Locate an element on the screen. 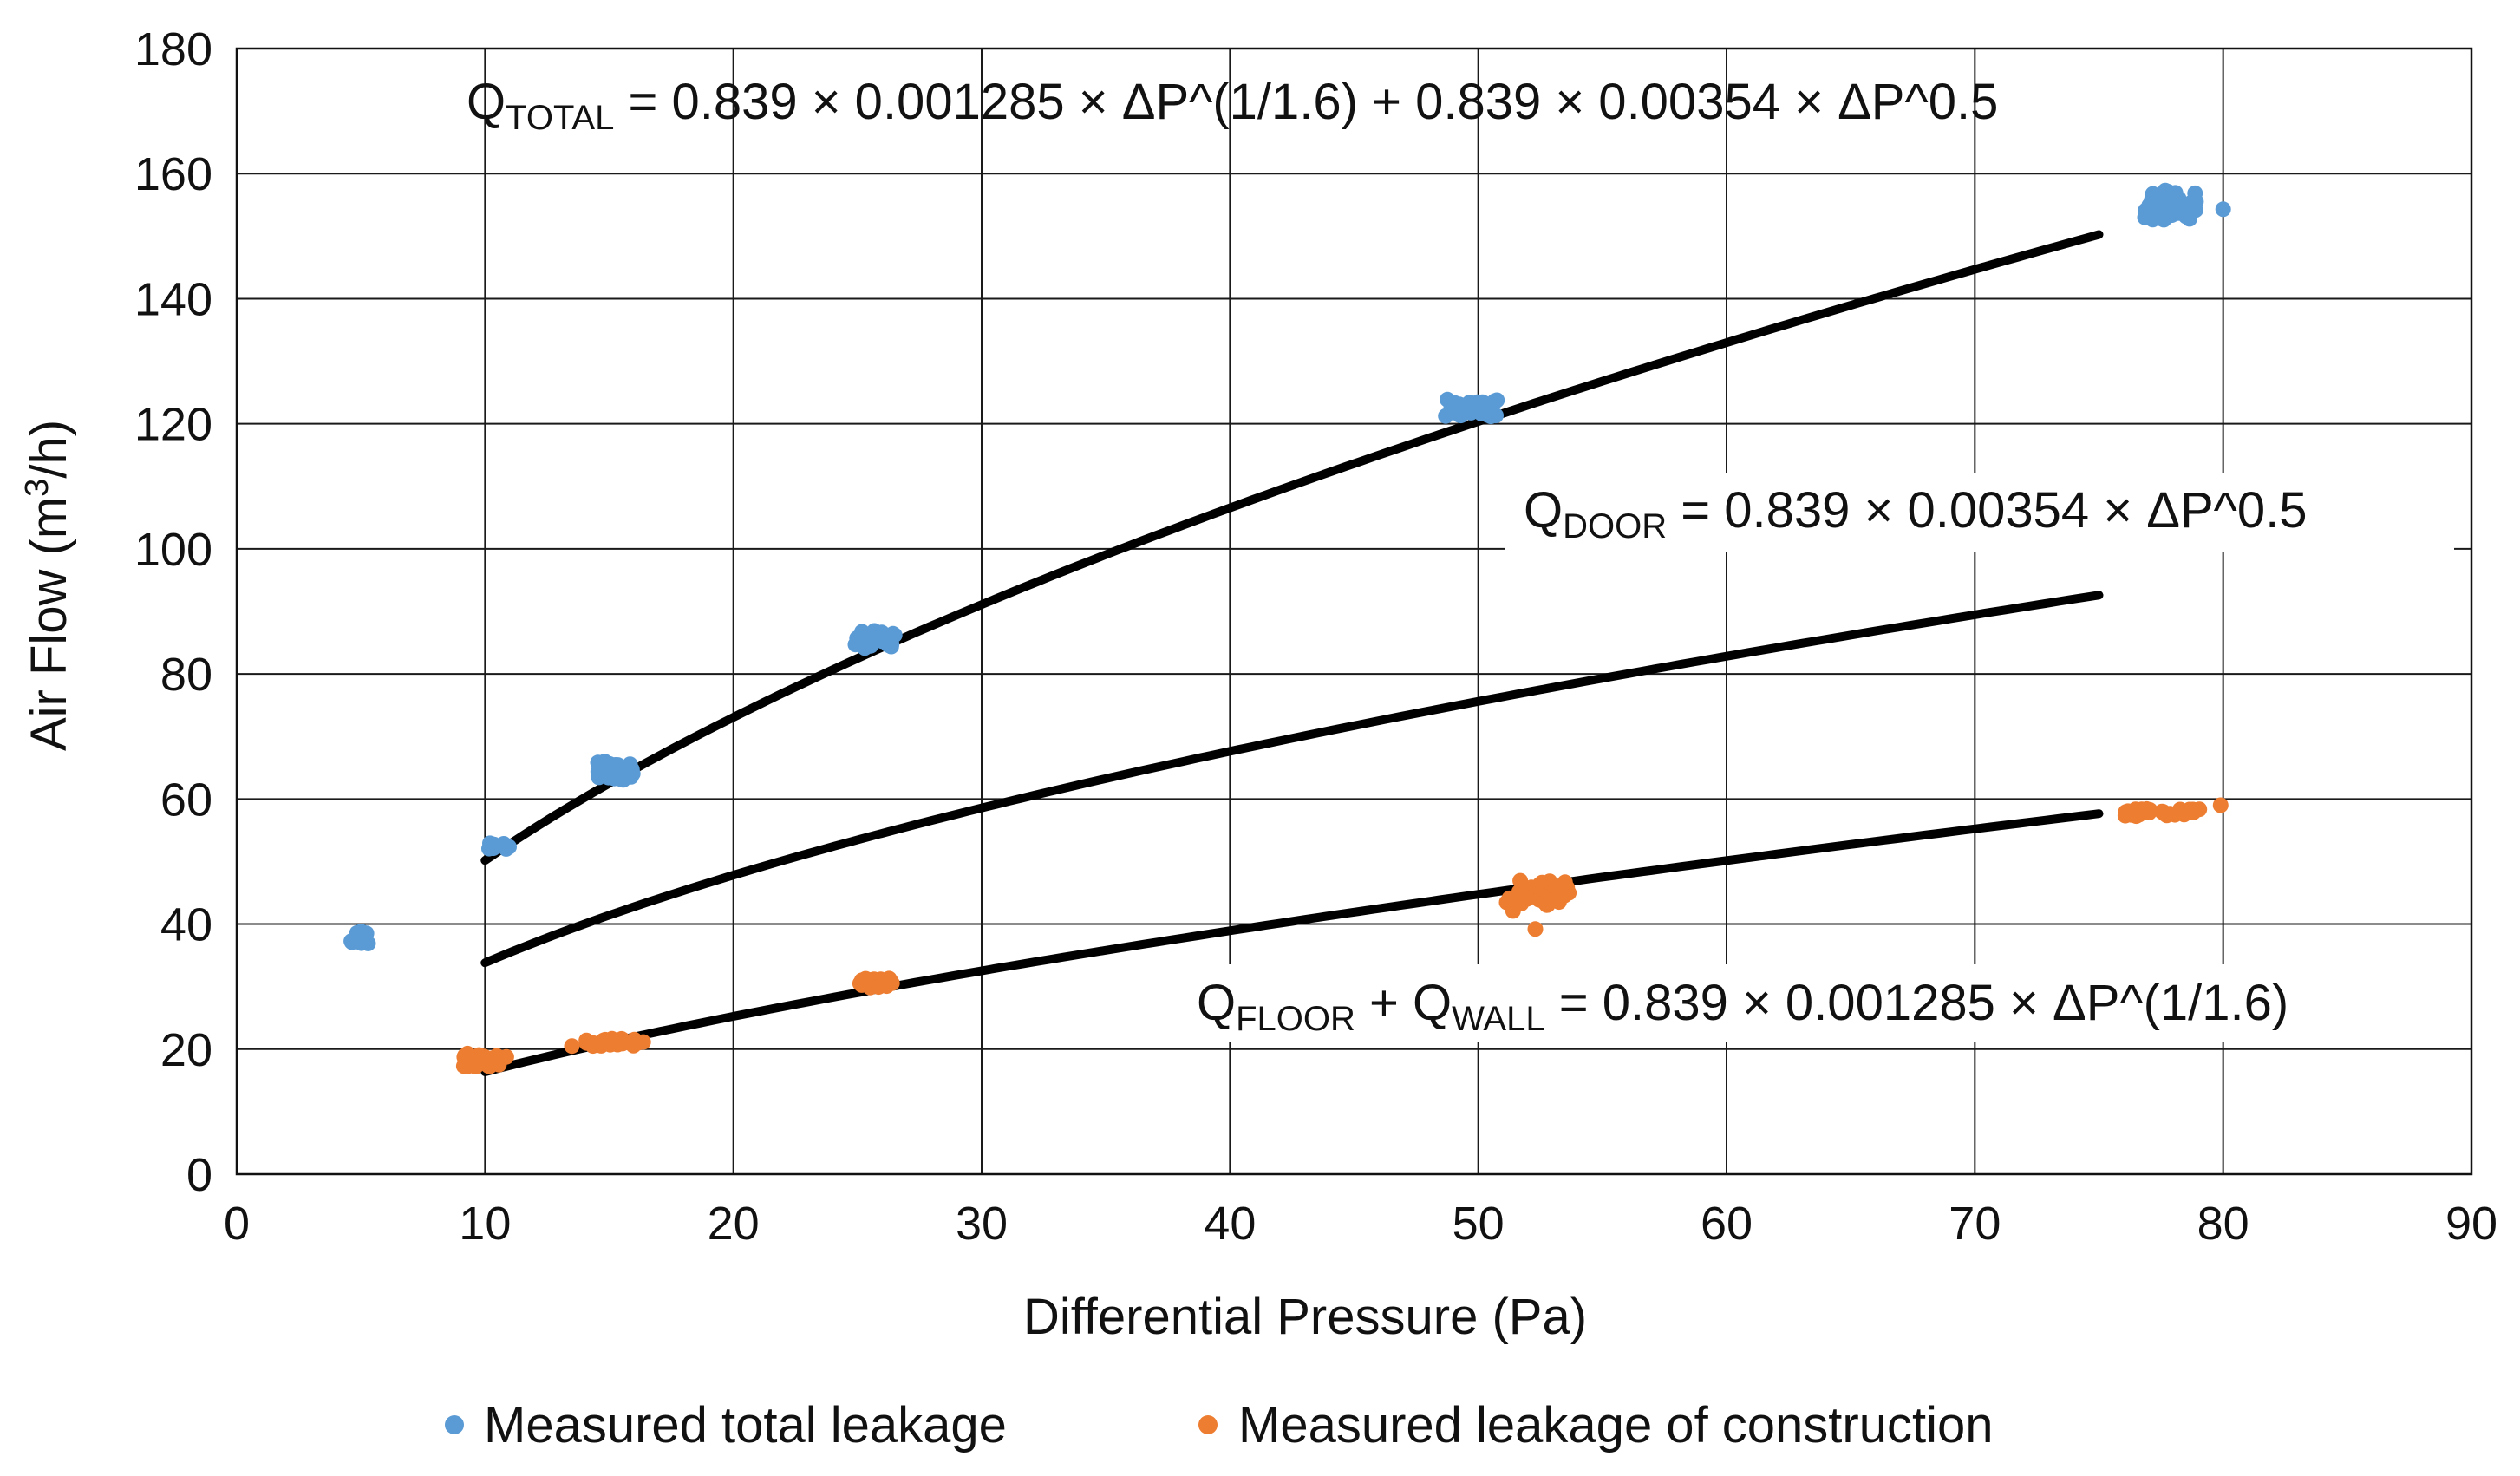 The height and width of the screenshot is (1476, 2520). legend-label-construction: Measured leakage of construction is located at coordinates (1616, 1425).